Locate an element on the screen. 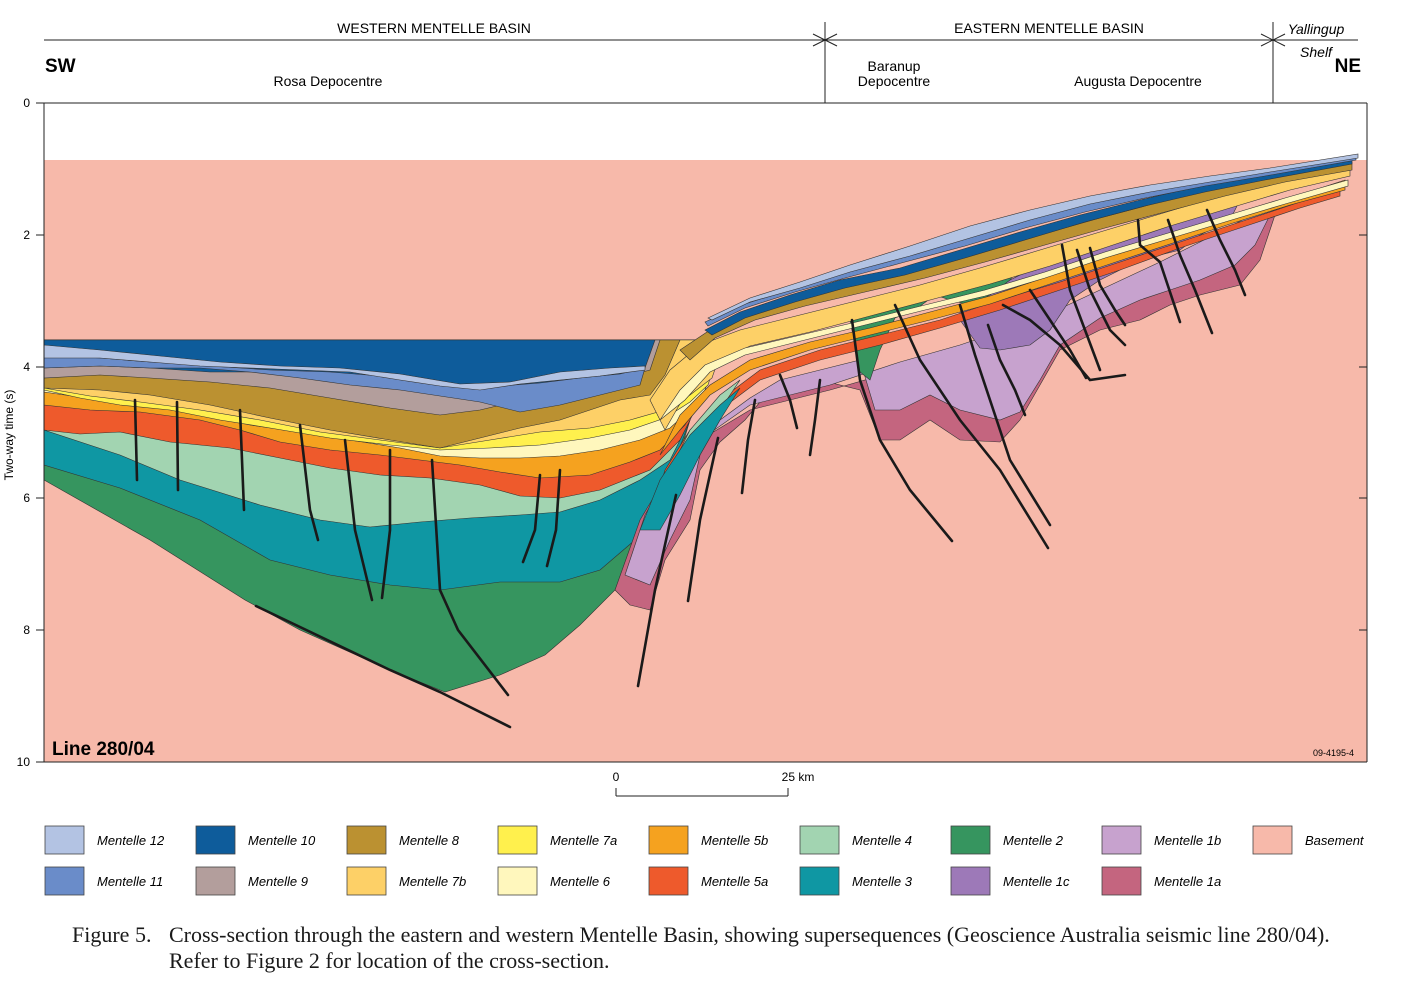 This screenshot has height=982, width=1401. legend-label: Mentelle 1c is located at coordinates (1036, 881).